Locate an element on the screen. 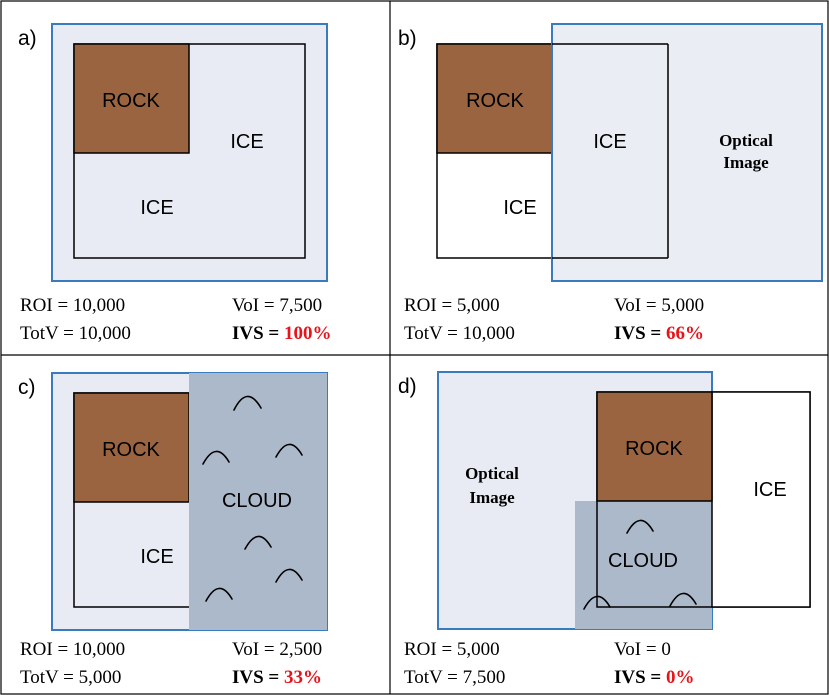  panel-d-ivs-value: 0% is located at coordinates (680, 677).